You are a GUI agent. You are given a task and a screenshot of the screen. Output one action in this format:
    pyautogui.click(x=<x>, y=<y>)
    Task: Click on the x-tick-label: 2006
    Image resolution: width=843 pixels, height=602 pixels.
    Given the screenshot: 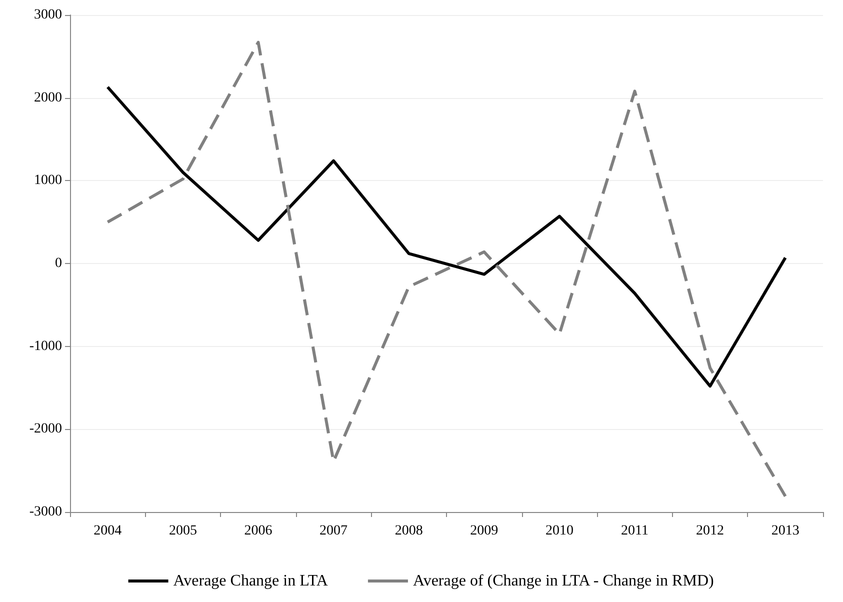 What is the action you would take?
    pyautogui.click(x=258, y=531)
    